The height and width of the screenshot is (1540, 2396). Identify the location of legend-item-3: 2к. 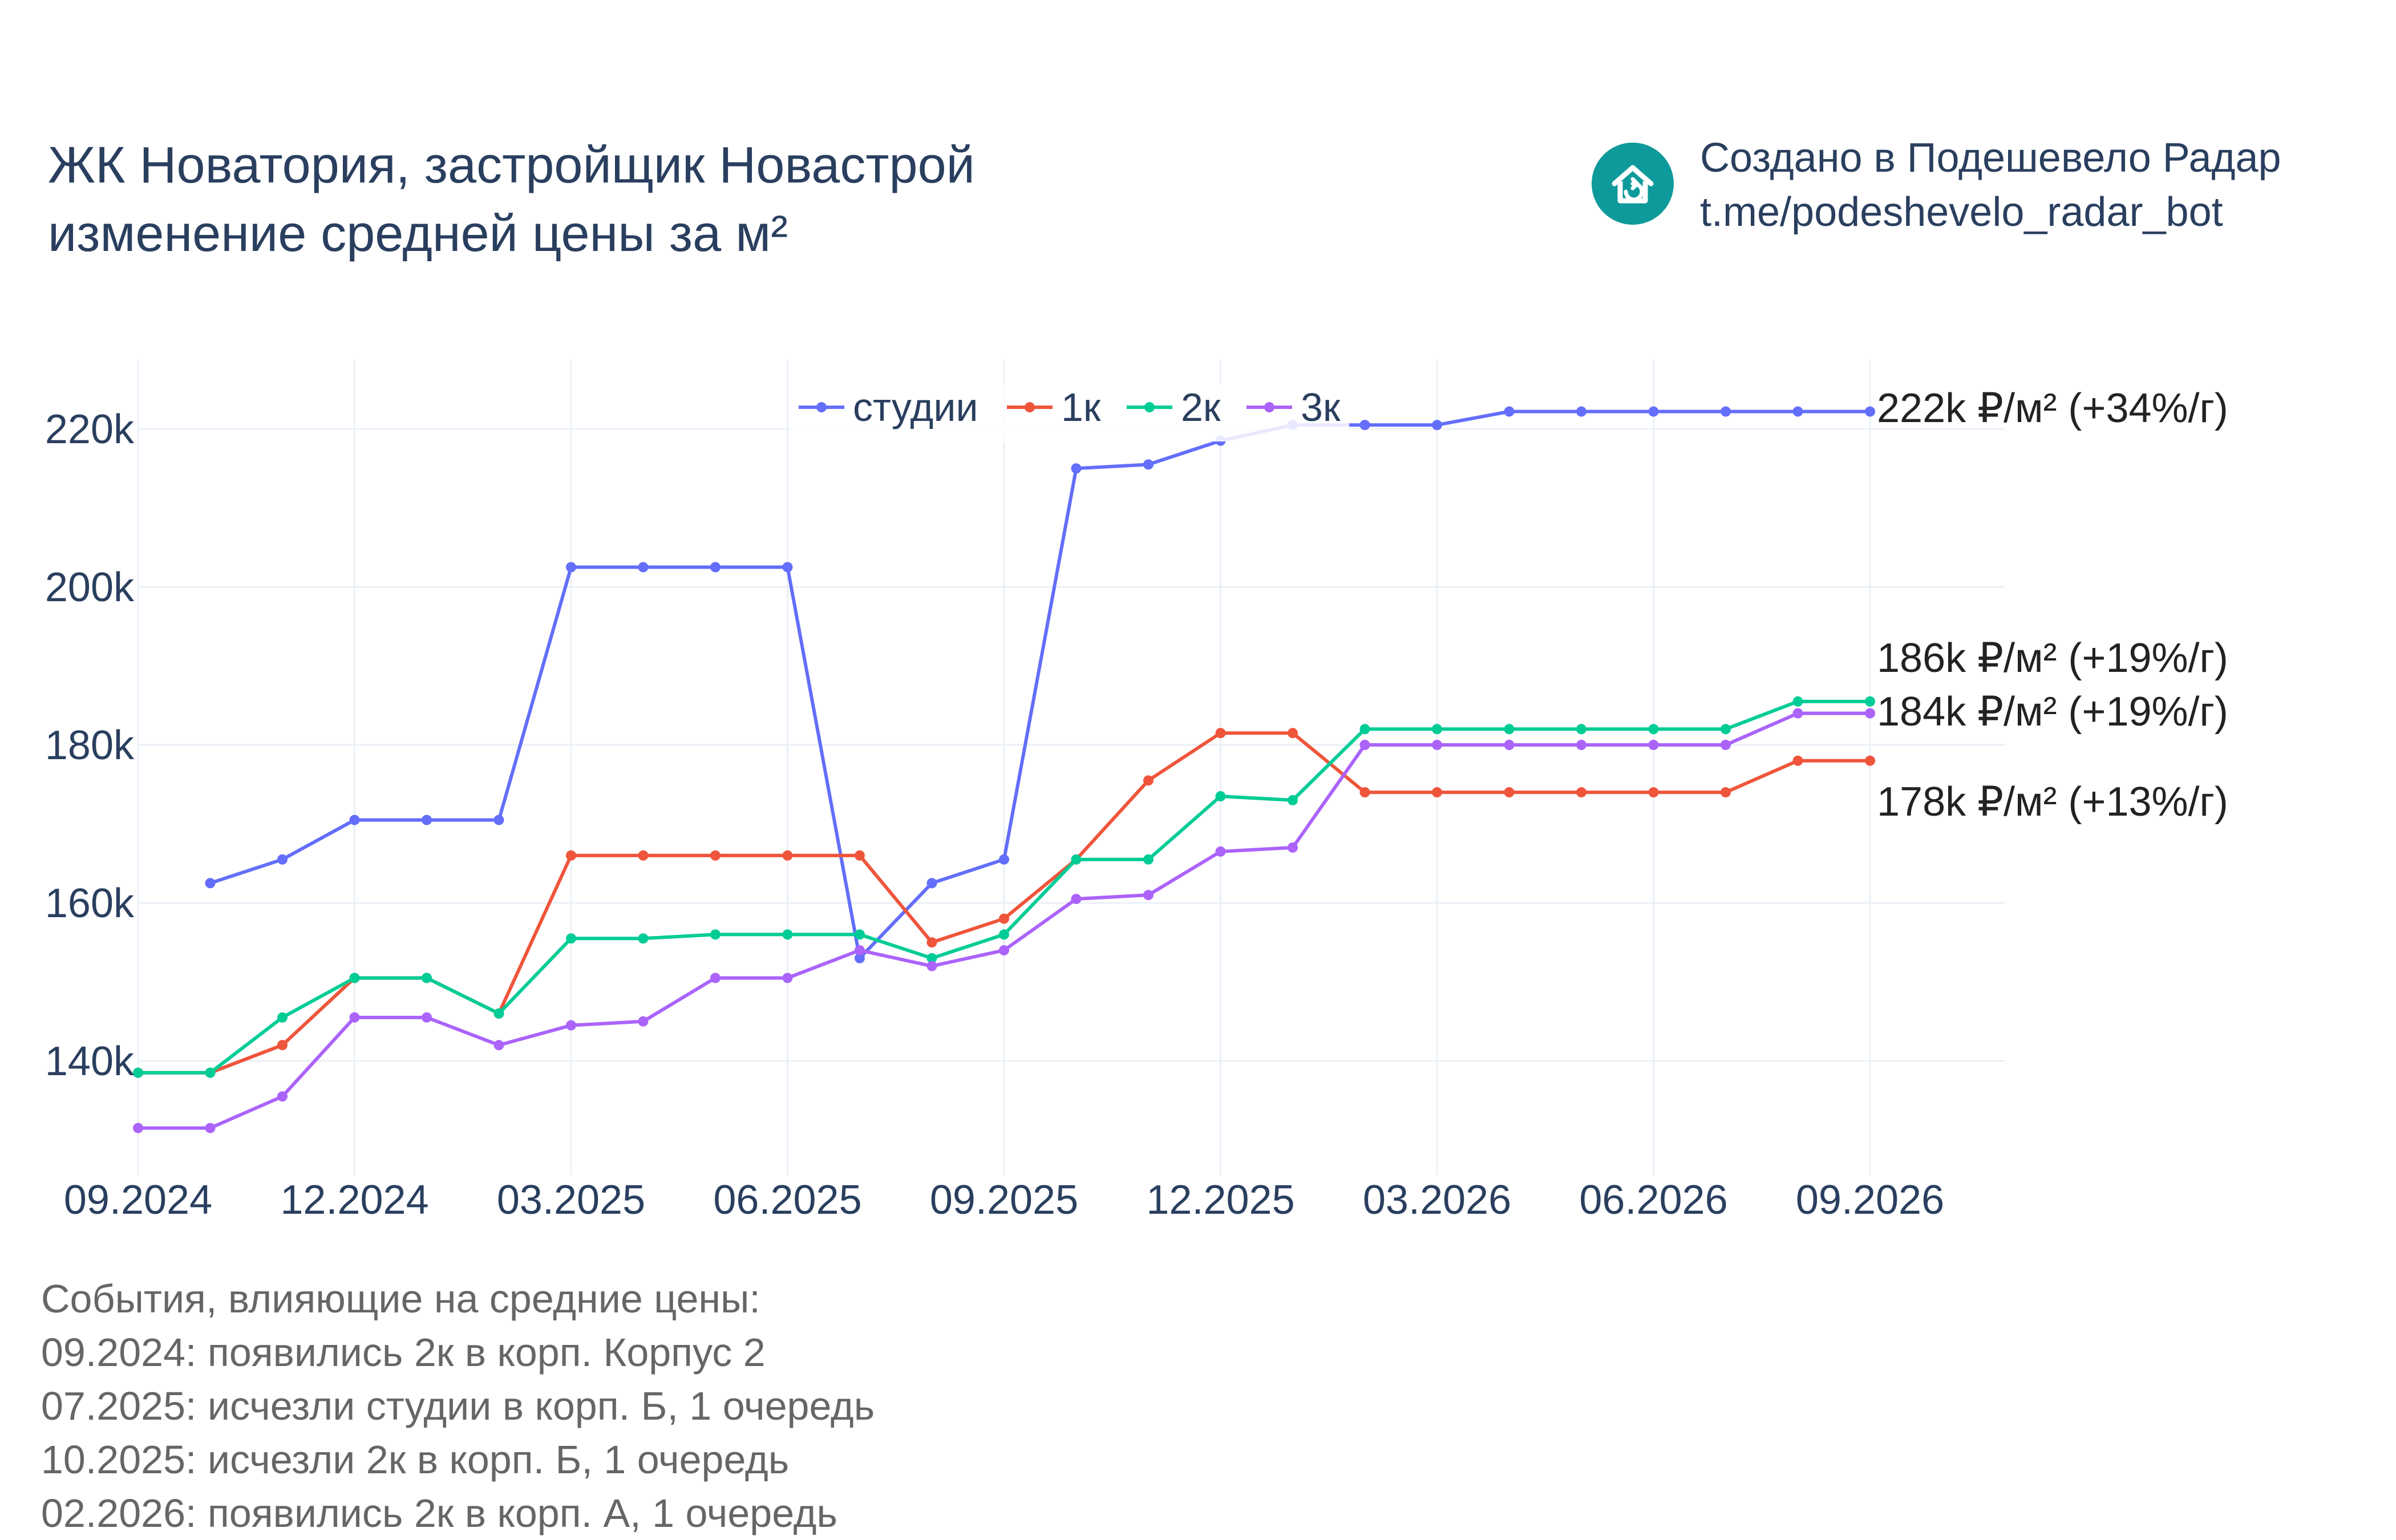
(1174, 407).